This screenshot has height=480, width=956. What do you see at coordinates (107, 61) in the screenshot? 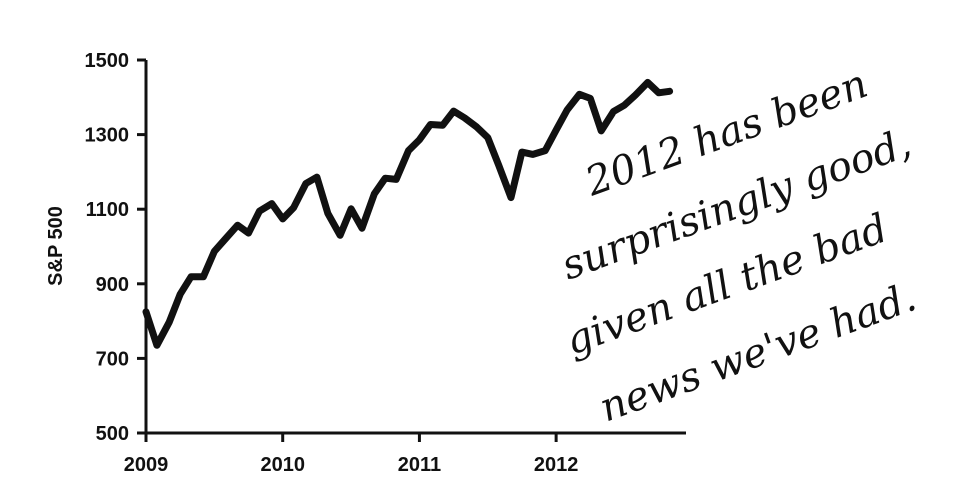
I see `y-tick-label: 1500` at bounding box center [107, 61].